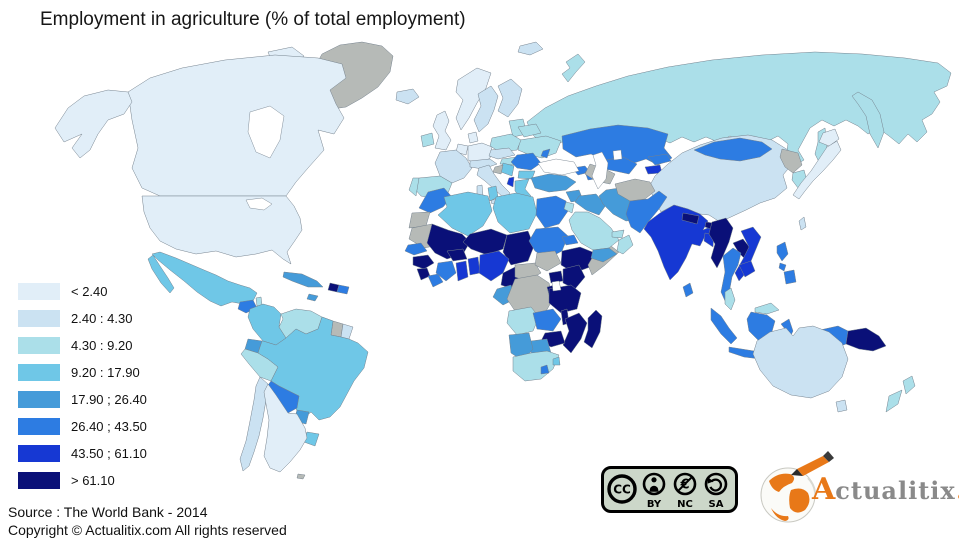  Describe the element at coordinates (552, 212) in the screenshot. I see `country-egypt` at that location.